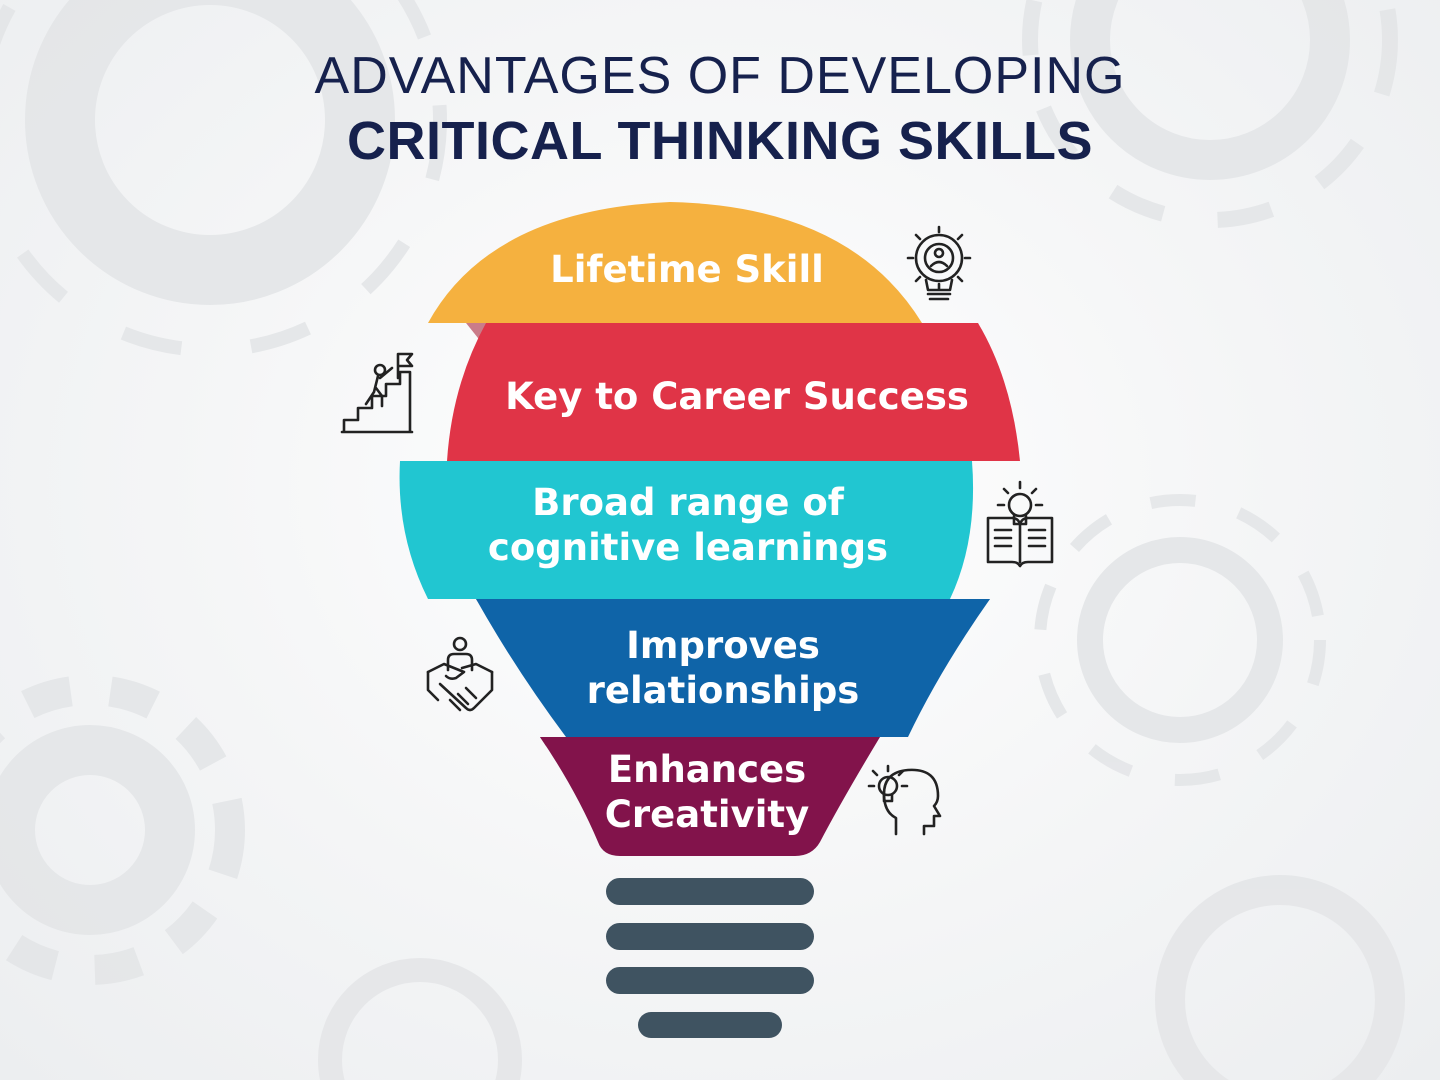 The image size is (1440, 1080). Describe the element at coordinates (720, 141) in the screenshot. I see `title-line2: CRITICAL THINKING SKILLS` at that location.